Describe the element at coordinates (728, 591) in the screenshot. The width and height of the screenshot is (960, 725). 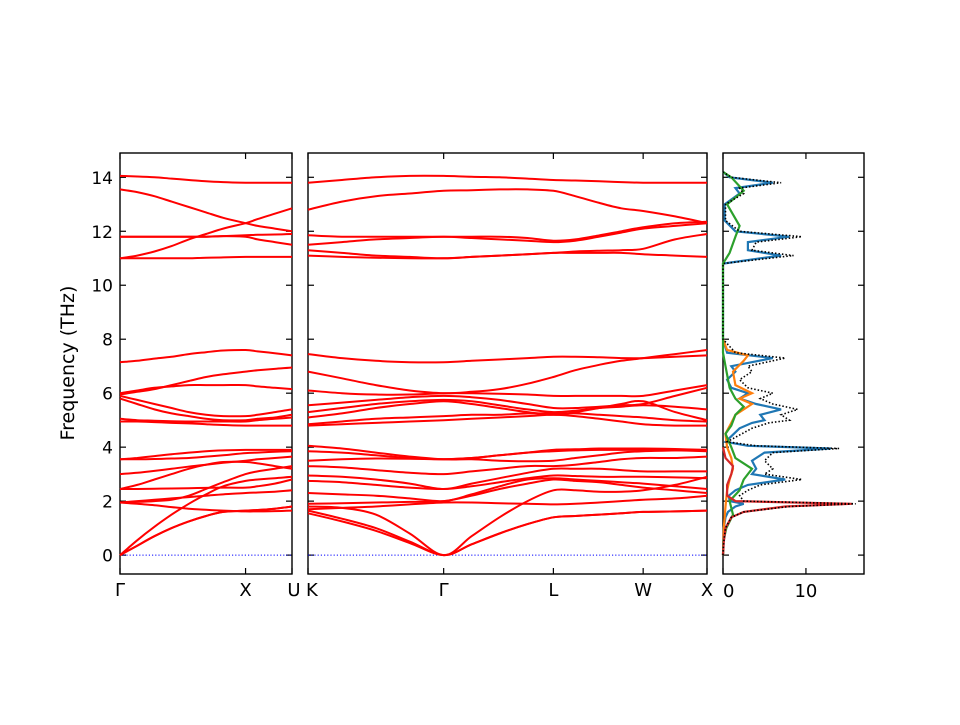
I see `dos-x-tick-label-0: 0` at that location.